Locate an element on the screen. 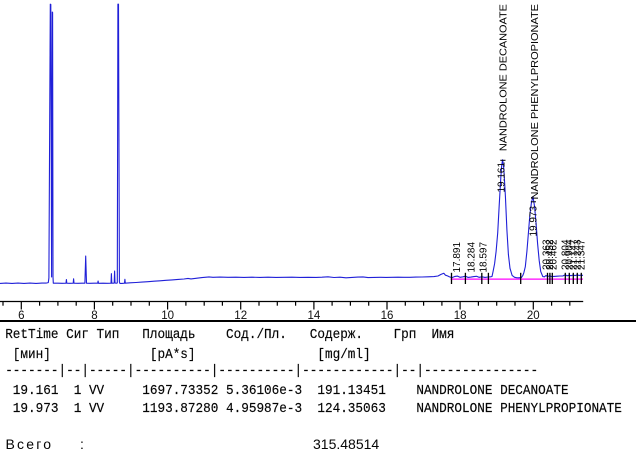  svg-text: 20.904 is located at coordinates (570, 254).